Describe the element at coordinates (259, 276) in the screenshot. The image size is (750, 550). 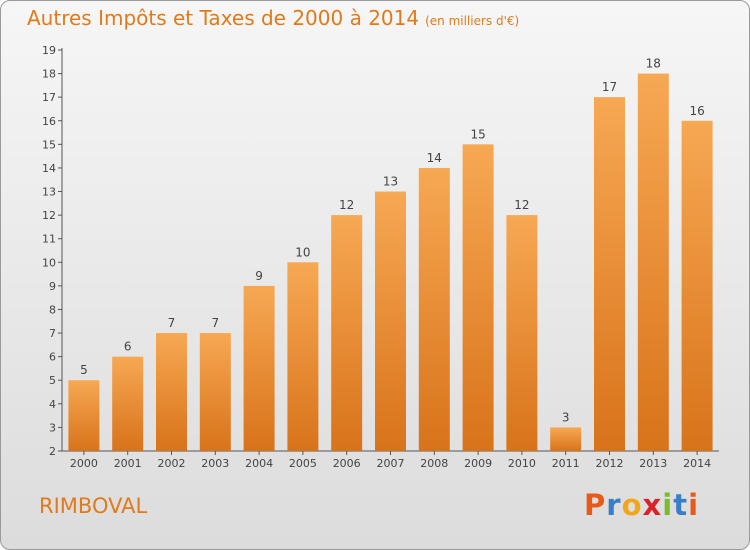
I see `data-label: 9` at that location.